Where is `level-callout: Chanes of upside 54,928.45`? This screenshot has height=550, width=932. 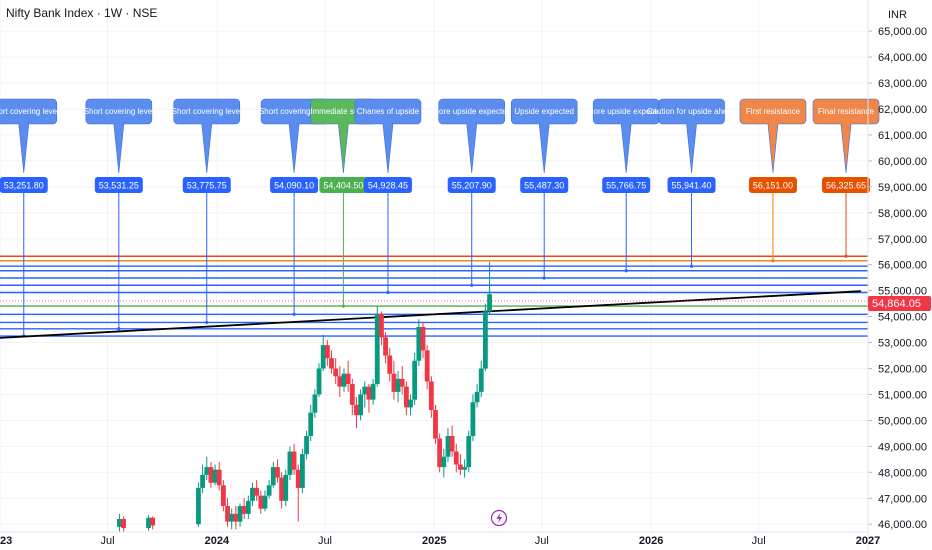
level-callout: Chanes of upside 54,928.45 is located at coordinates (388, 145).